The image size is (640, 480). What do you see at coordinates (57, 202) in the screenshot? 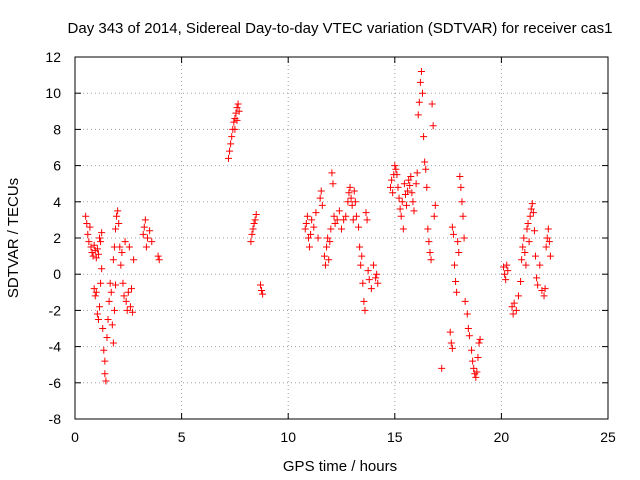
I see `y-tick-label: 4` at bounding box center [57, 202].